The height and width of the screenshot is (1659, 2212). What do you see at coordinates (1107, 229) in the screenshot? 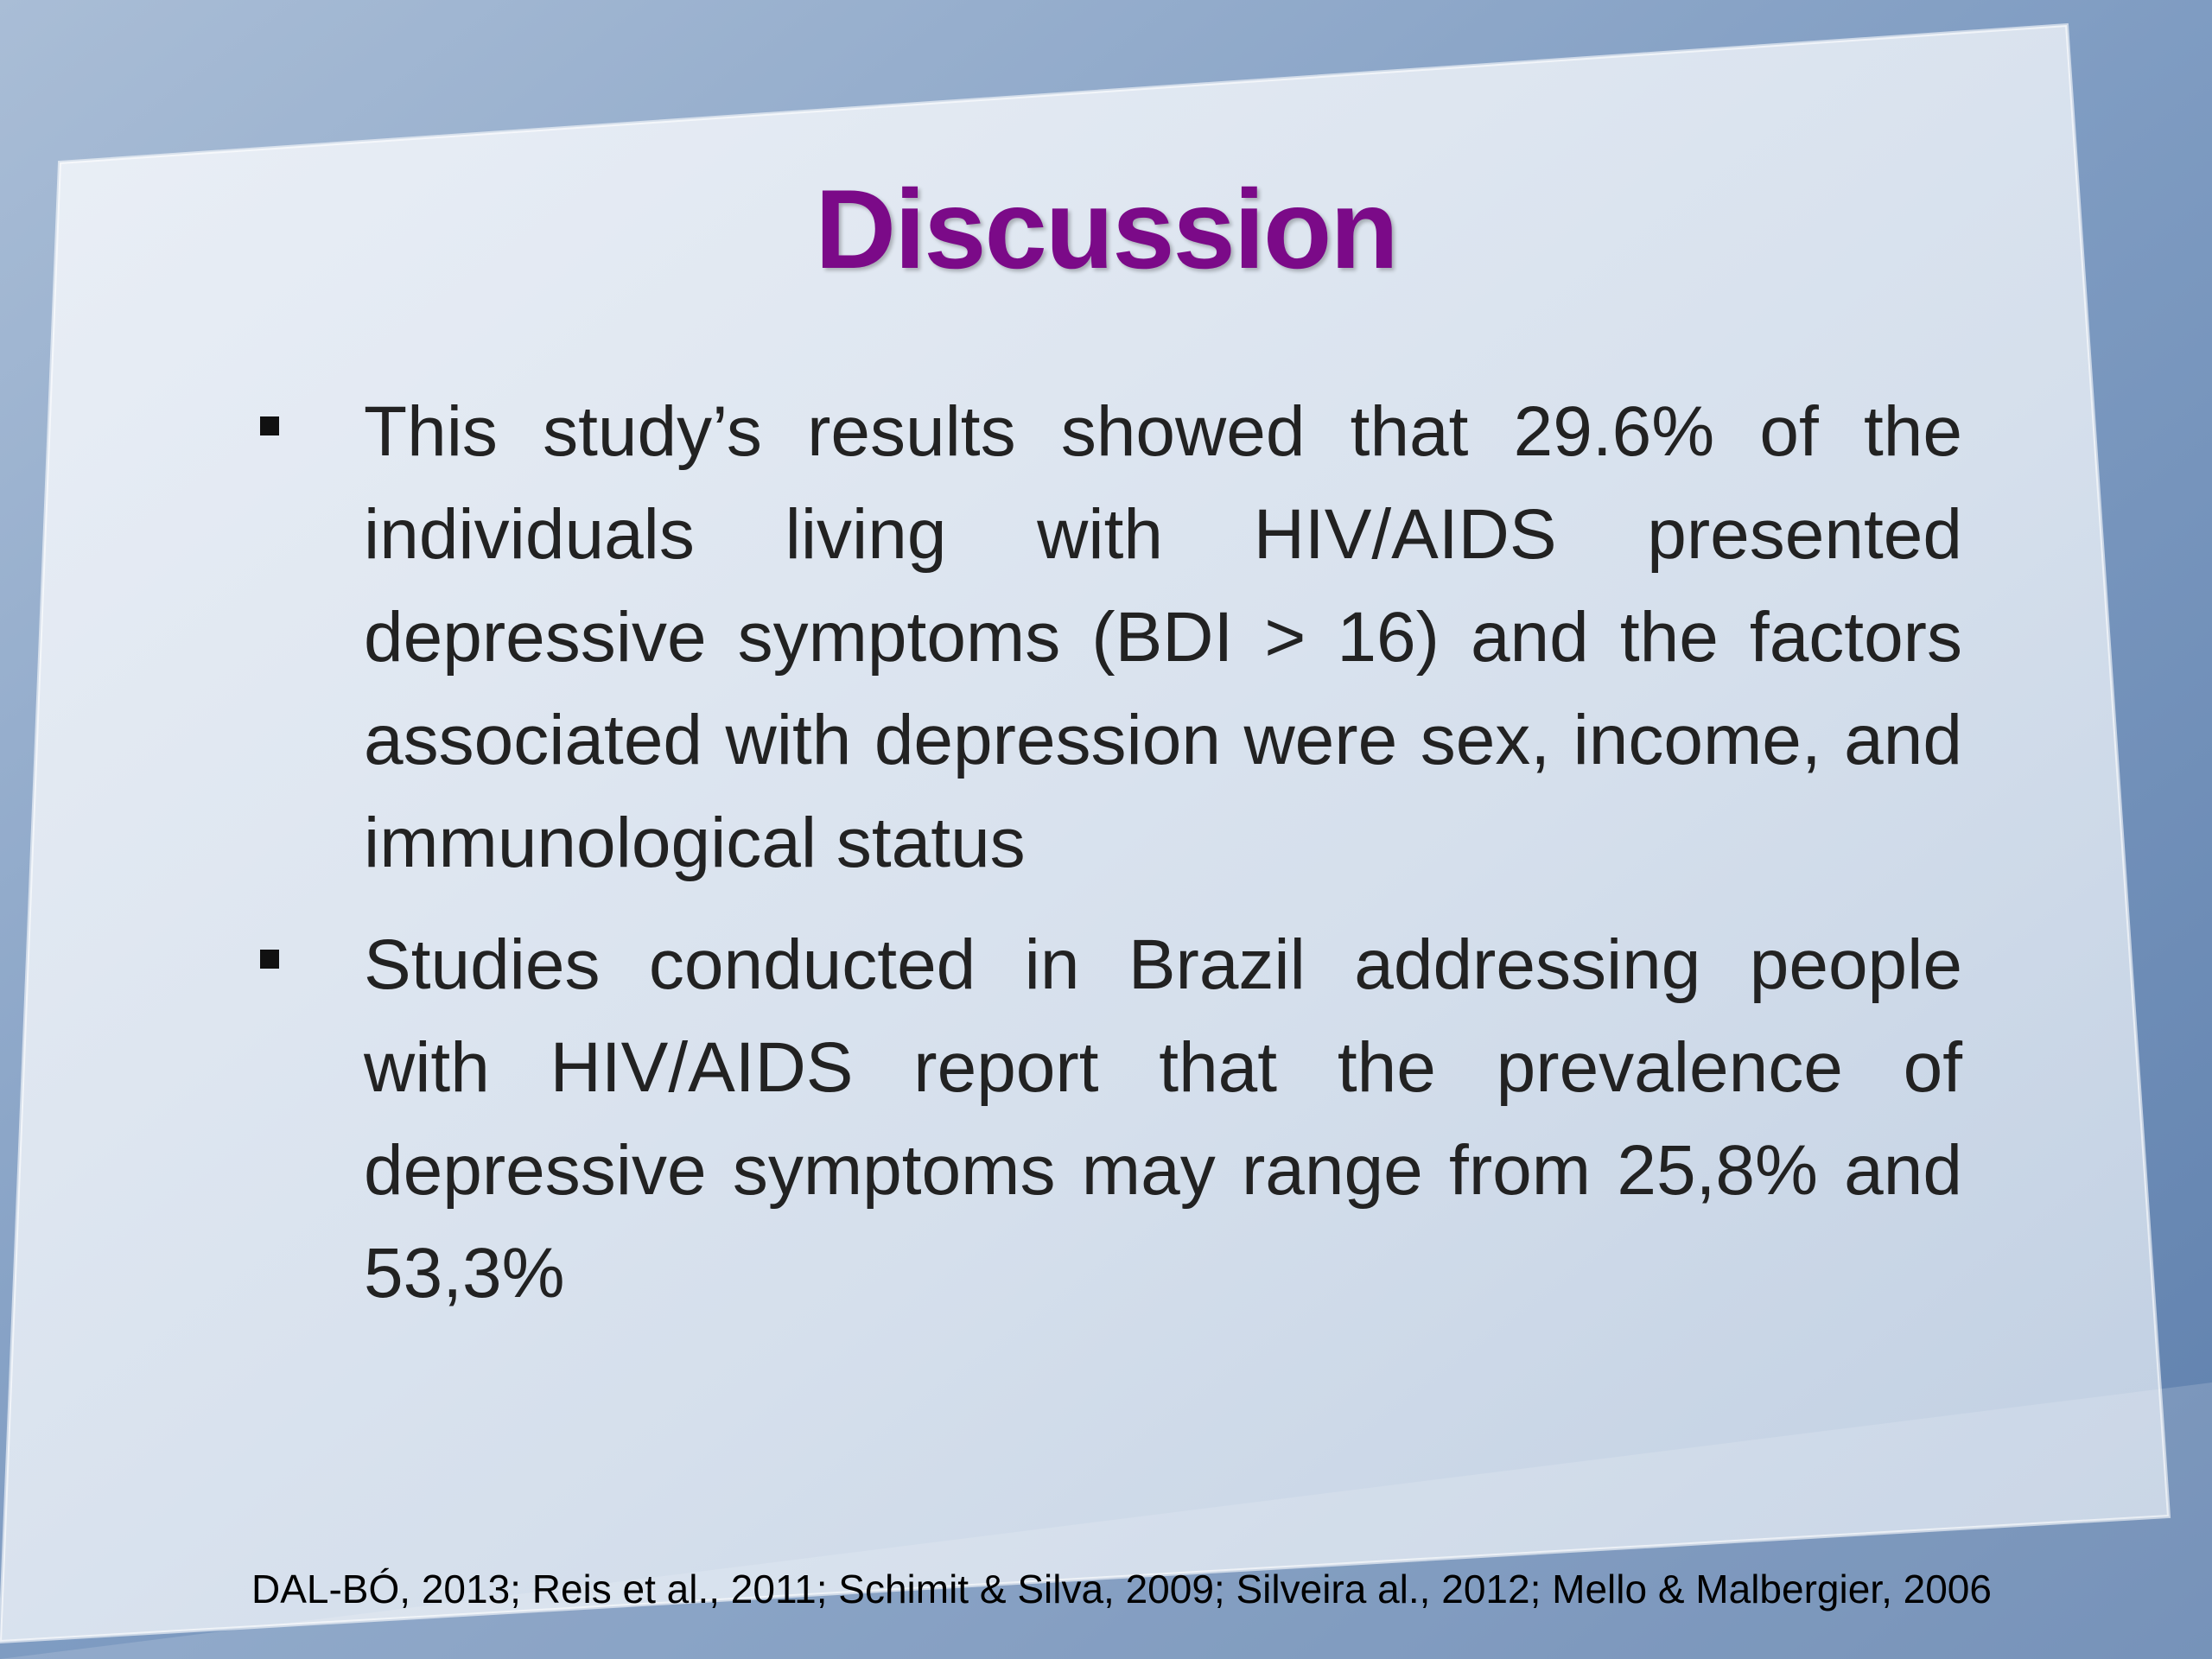
I see `slide-title: Discussion` at bounding box center [1107, 229].